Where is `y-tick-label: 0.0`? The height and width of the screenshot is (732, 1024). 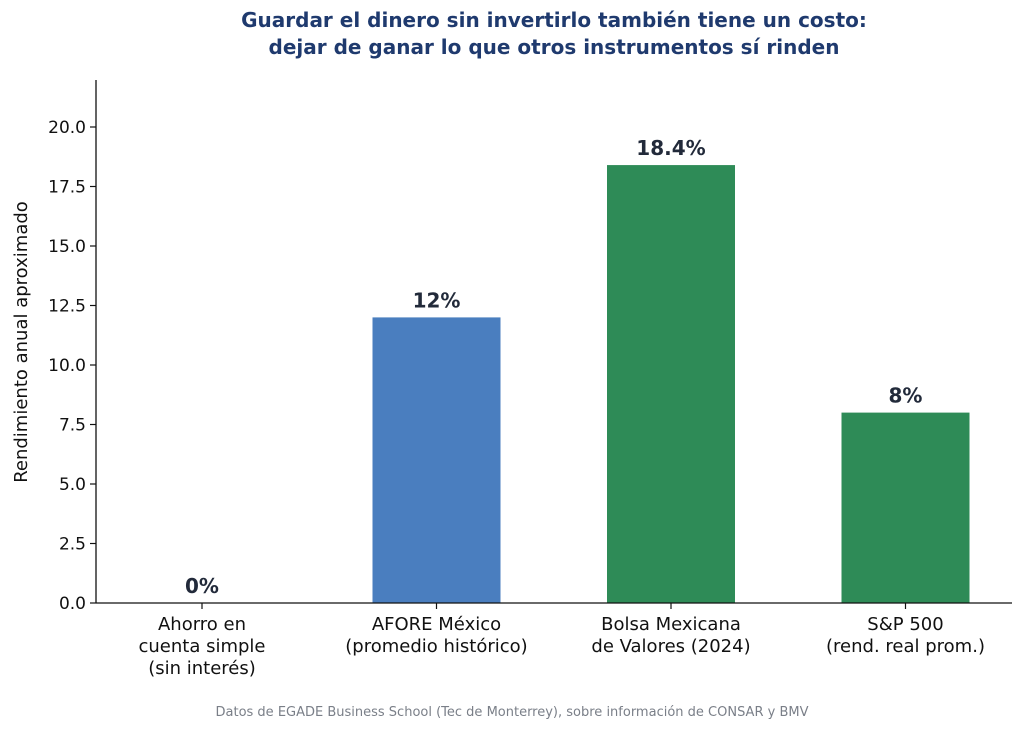
y-tick-label: 0.0 is located at coordinates (72, 604).